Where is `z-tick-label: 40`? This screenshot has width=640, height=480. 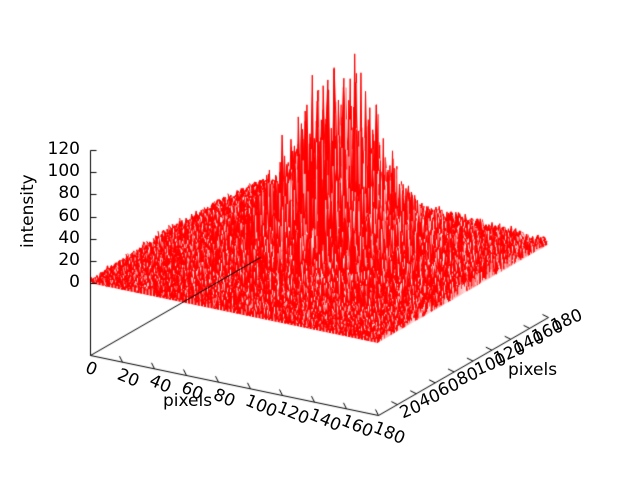 z-tick-label: 40 is located at coordinates (69, 238).